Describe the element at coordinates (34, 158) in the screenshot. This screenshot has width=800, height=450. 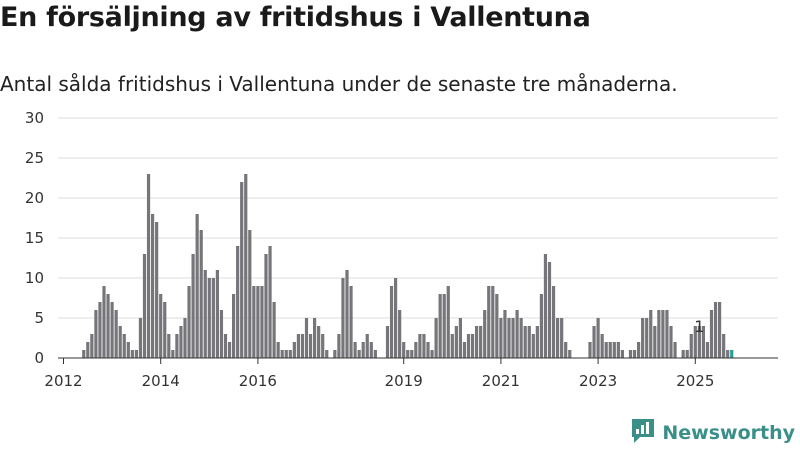
I see `y-tick-label: 25` at that location.